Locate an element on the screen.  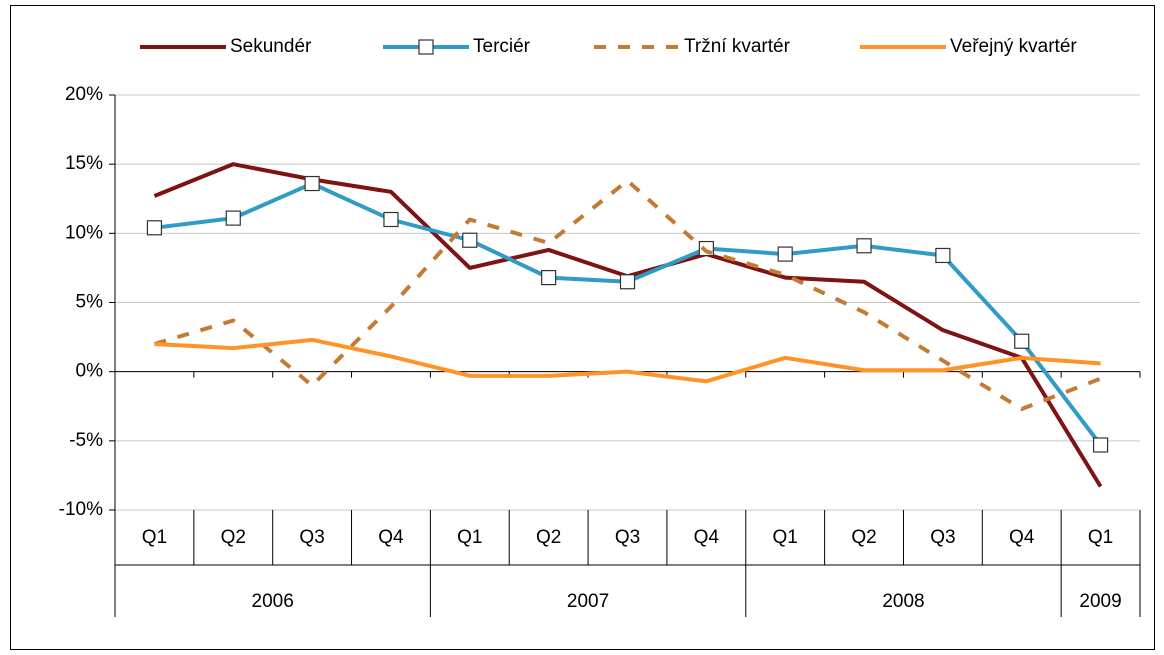
y-tick-label: 15% is located at coordinates (84, 163).